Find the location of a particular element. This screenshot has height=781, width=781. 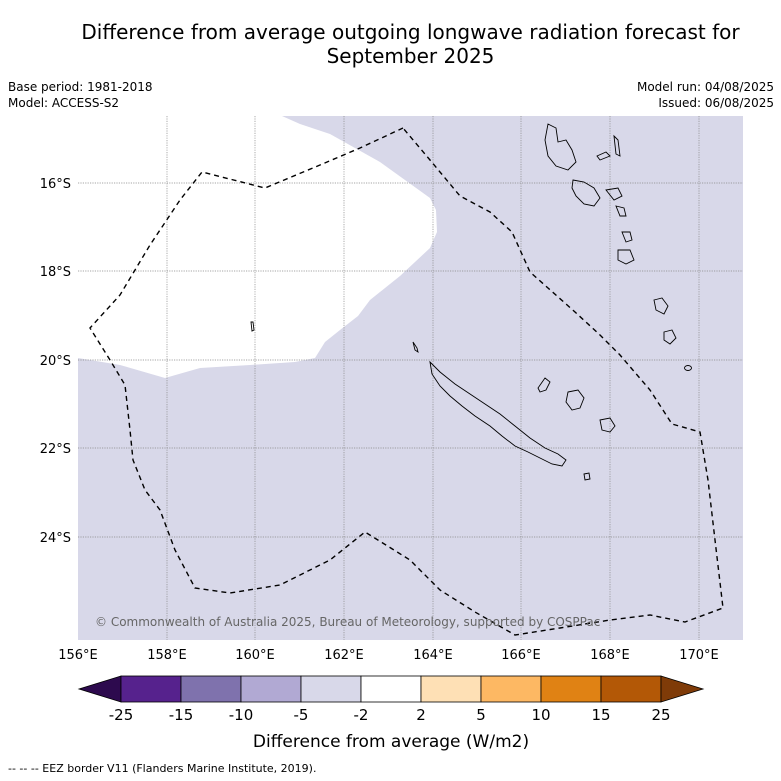

maewo-island is located at coordinates (617, 145).